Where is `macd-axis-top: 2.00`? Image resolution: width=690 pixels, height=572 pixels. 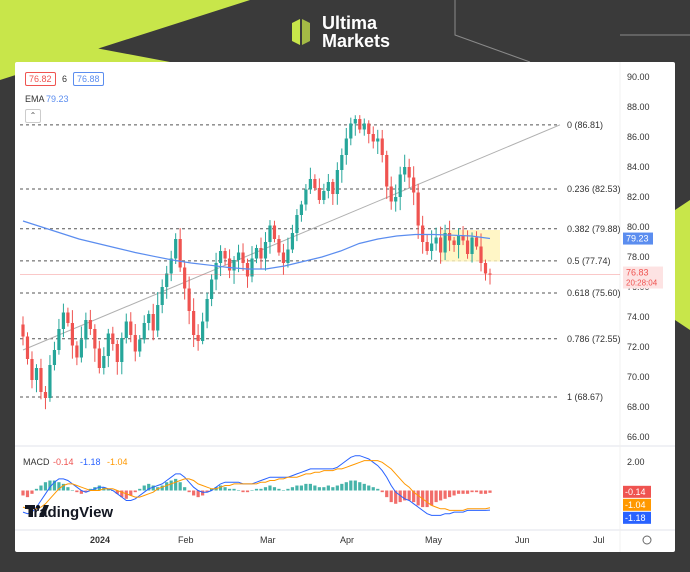 macd-axis-top: 2.00 is located at coordinates (636, 462).